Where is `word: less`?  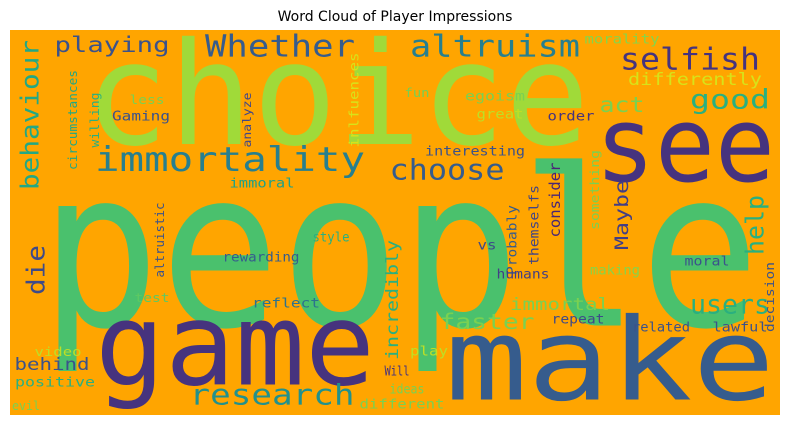
word: less is located at coordinates (147, 100).